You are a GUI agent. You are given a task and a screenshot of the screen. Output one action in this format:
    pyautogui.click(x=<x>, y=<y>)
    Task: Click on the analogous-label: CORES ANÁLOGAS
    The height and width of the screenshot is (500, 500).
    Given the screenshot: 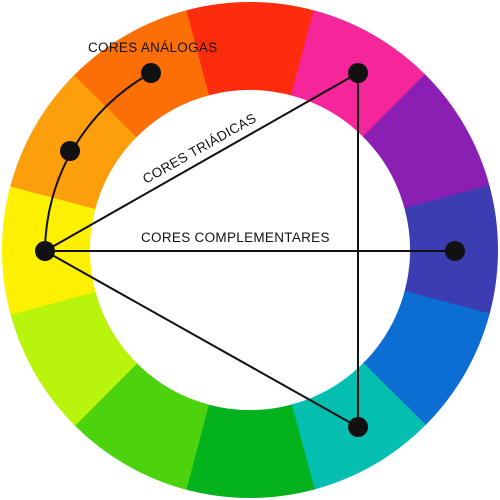 What is the action you would take?
    pyautogui.click(x=153, y=47)
    